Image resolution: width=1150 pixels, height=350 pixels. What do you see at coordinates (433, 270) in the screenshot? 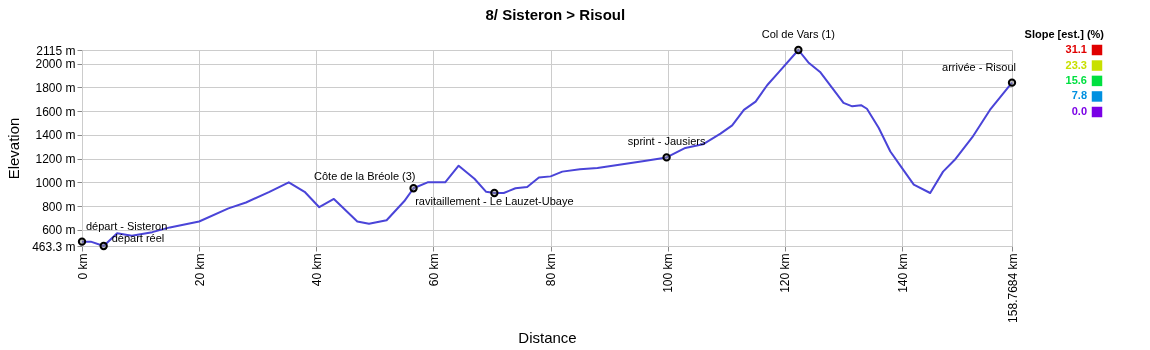
I see `x-tick-label: 60 km` at bounding box center [433, 270].